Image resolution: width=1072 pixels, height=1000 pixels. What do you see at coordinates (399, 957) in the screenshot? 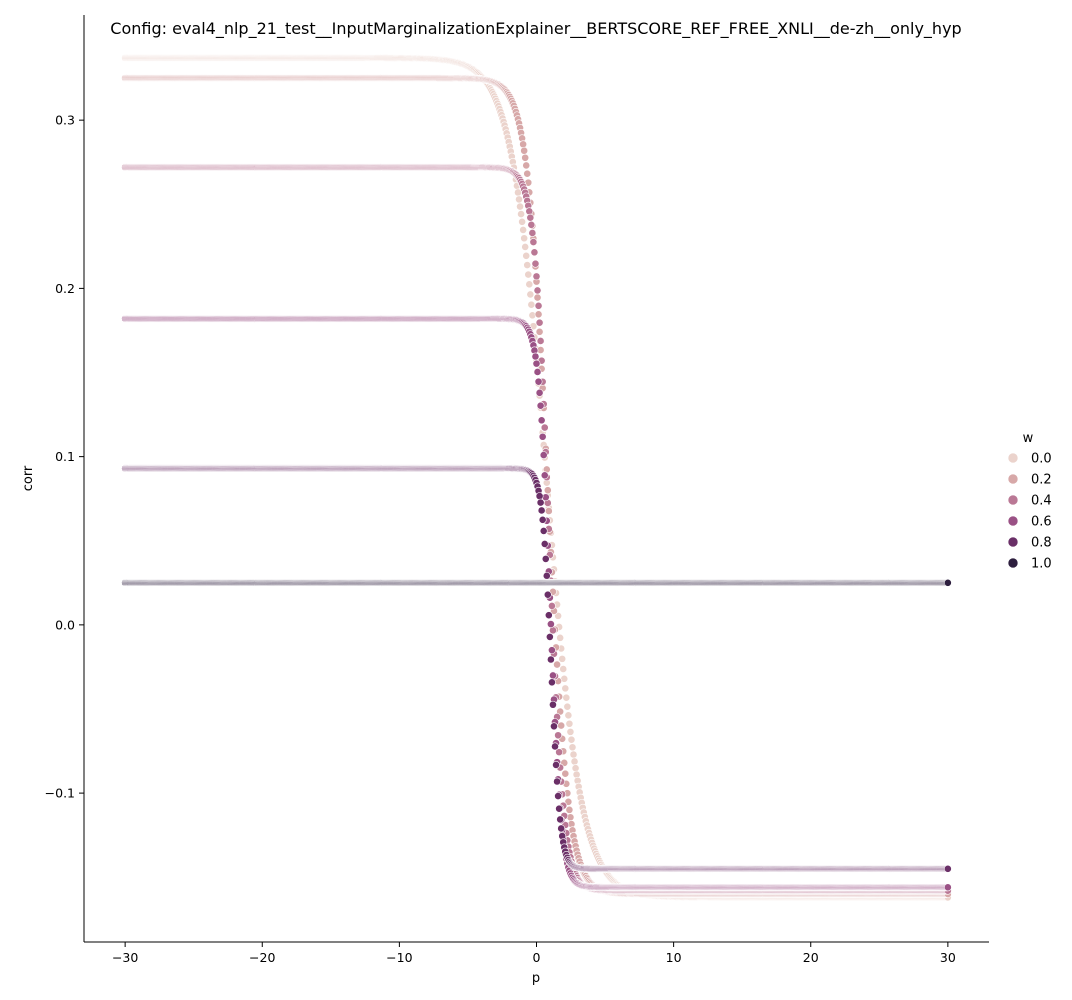
I see `x-tick-label: −10` at bounding box center [399, 957].